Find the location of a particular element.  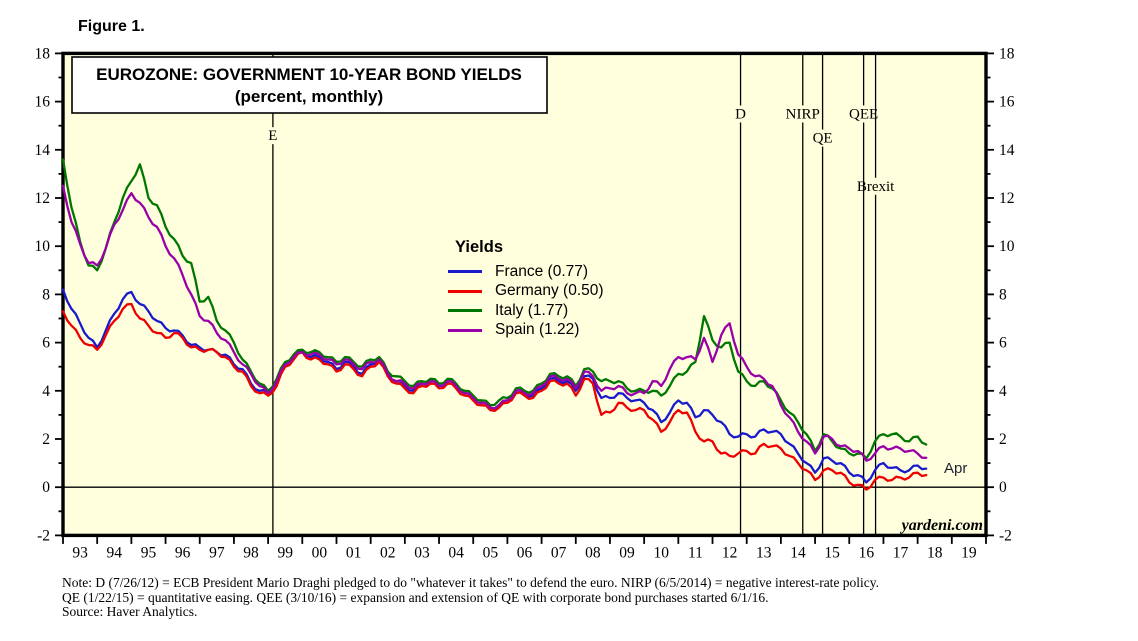

event-line-qee: QEE is located at coordinates (863, 294).